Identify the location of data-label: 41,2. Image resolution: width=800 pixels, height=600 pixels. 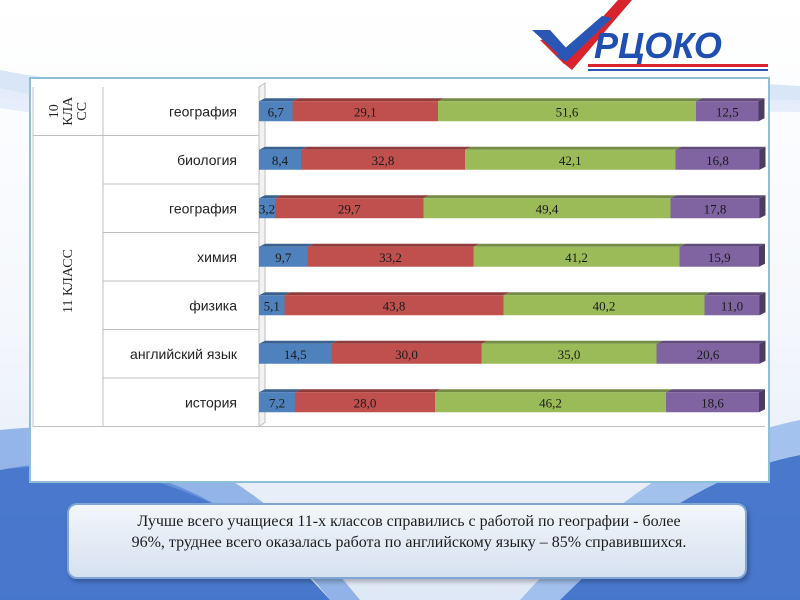
(576, 257).